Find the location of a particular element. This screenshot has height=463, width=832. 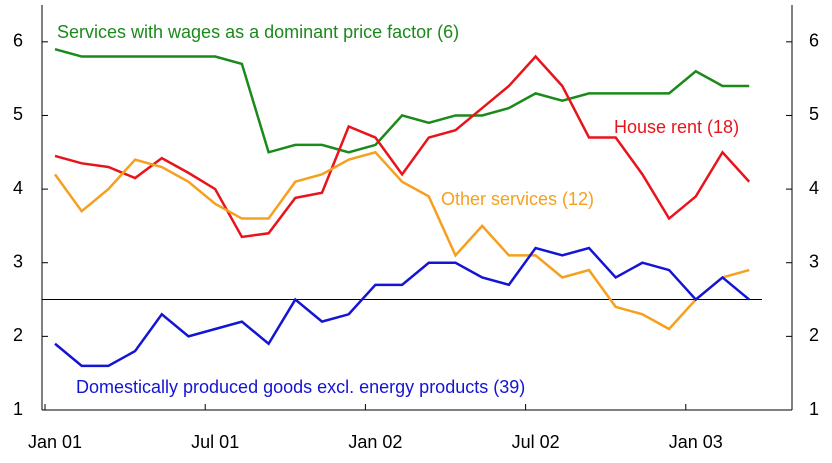

y-tick-label: 1 is located at coordinates (18, 409).